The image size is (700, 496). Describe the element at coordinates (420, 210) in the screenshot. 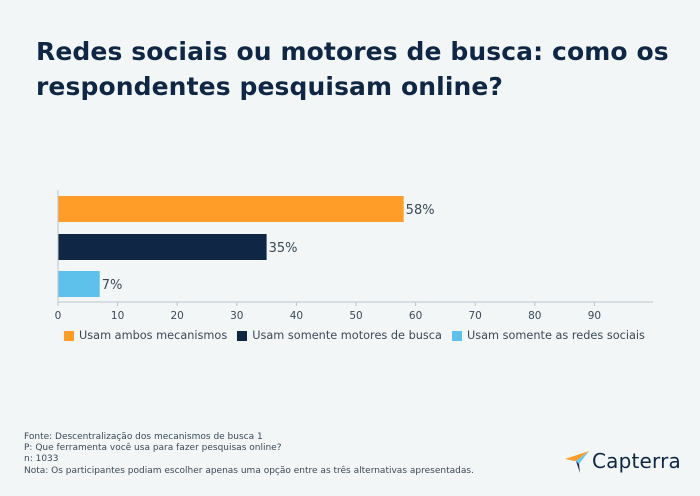

I see `bar-value-label-0: 58%` at that location.